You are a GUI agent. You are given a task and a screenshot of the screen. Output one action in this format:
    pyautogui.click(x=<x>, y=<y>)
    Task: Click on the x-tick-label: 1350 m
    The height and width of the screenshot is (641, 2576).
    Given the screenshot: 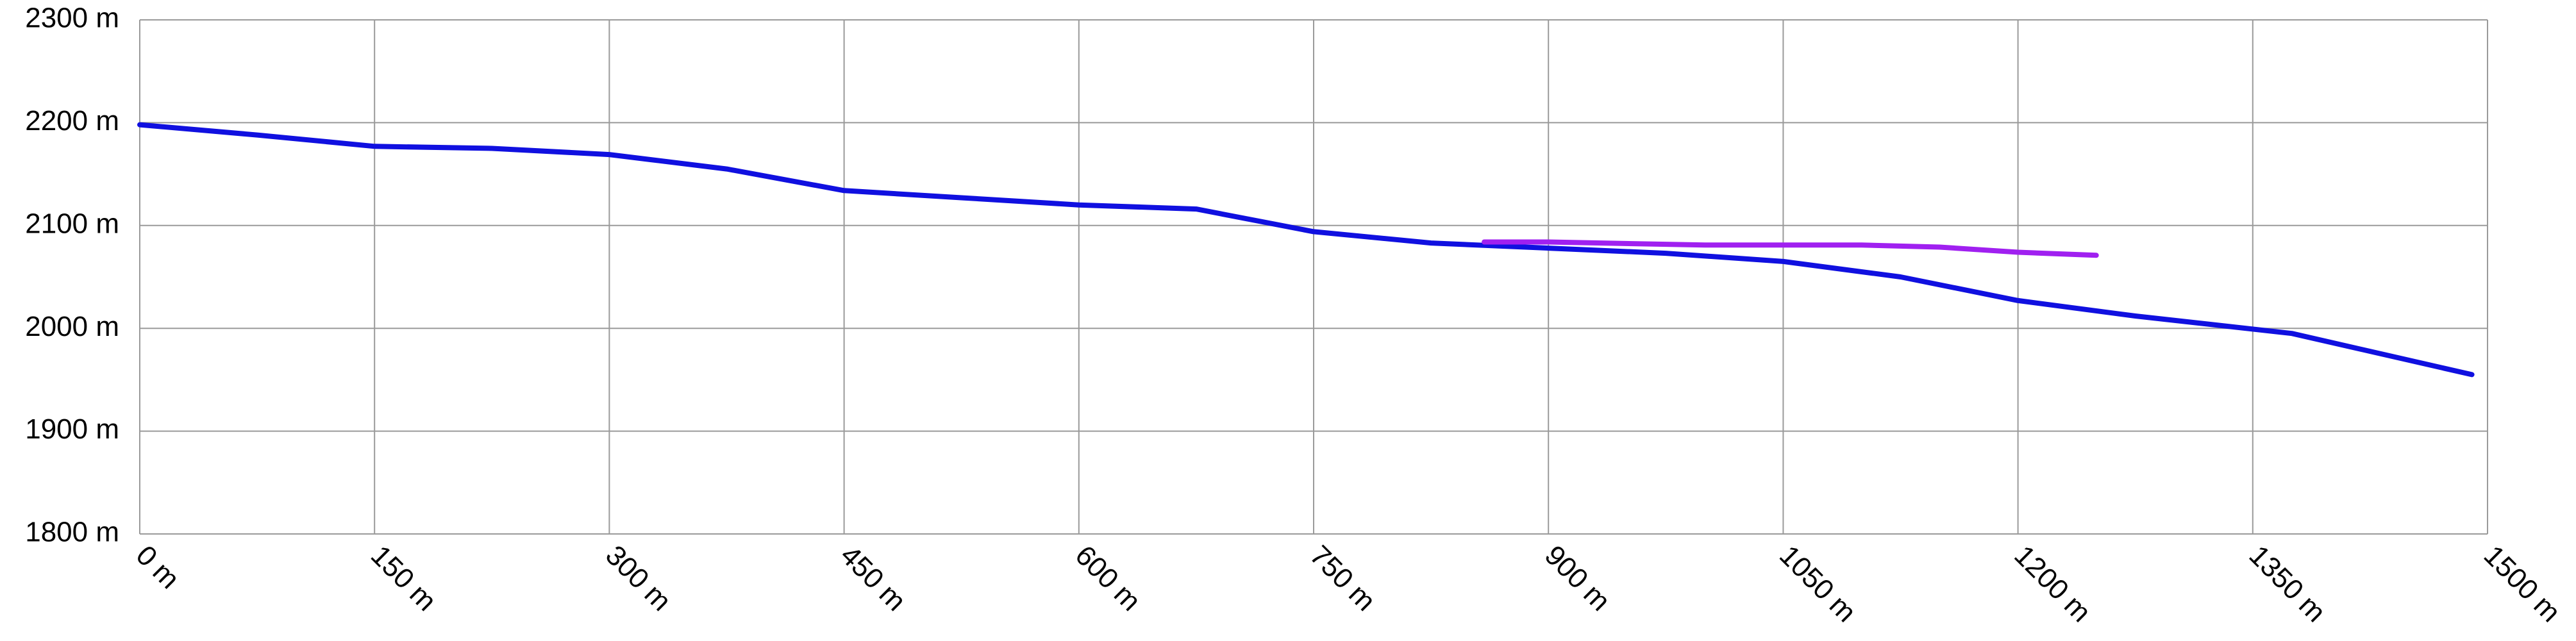 What is the action you would take?
    pyautogui.click(x=2287, y=584)
    